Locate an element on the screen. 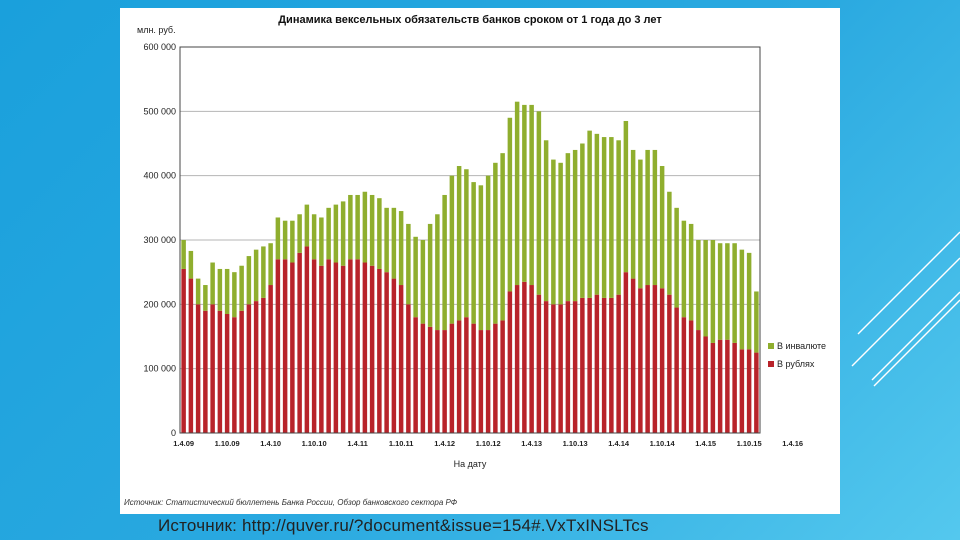  y-tick-label: 0 is located at coordinates (173, 433).